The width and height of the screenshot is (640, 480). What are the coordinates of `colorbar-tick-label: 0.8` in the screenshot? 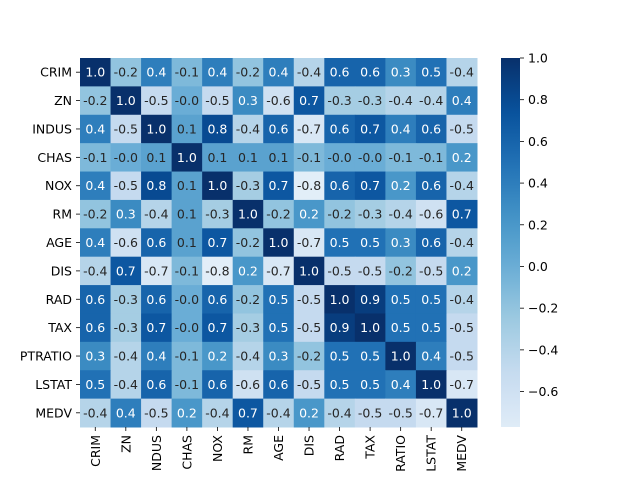 It's located at (538, 99).